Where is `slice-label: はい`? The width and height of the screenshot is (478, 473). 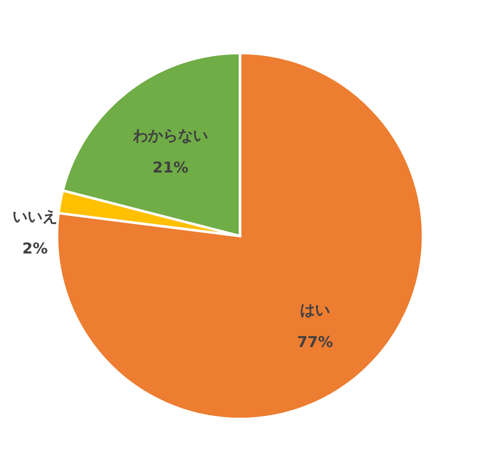 slice-label: はい is located at coordinates (315, 310).